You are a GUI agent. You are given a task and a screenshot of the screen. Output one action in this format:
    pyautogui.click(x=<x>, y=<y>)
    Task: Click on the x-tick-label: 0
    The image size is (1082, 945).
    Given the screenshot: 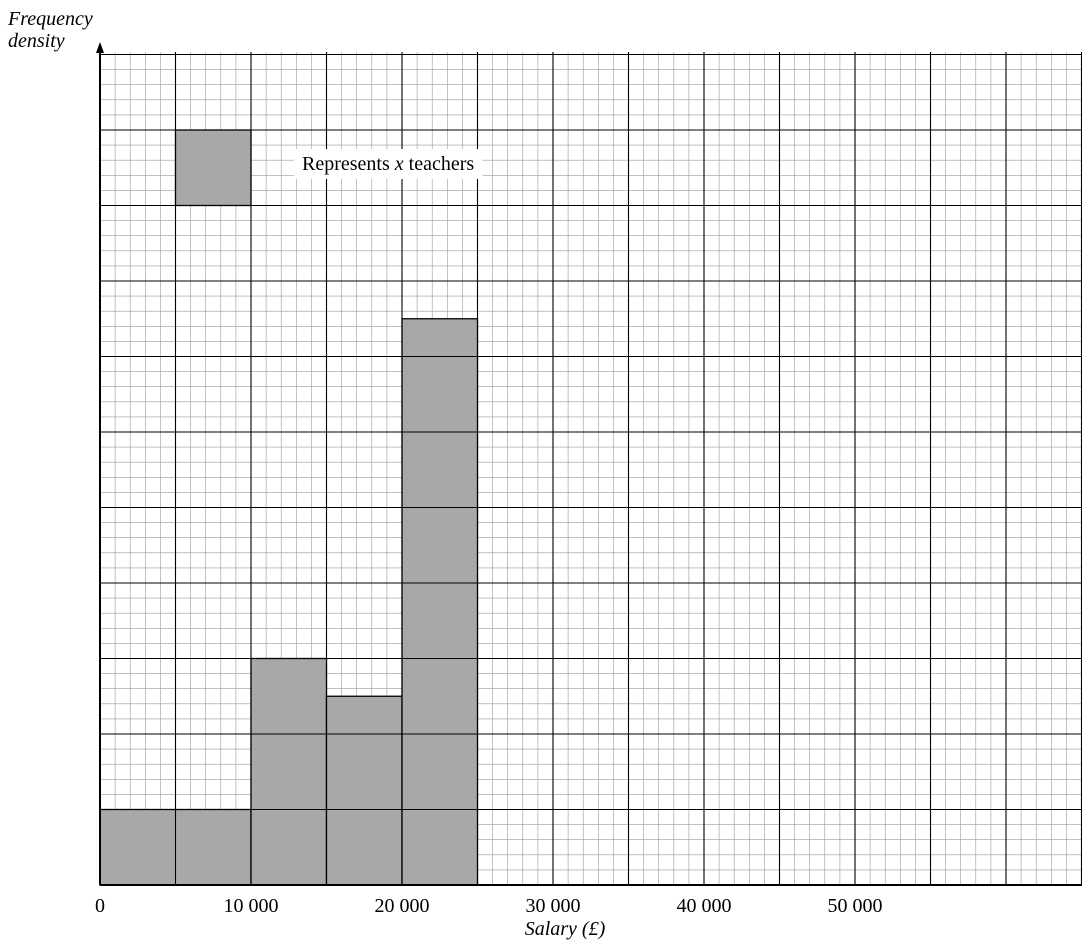 What is the action you would take?
    pyautogui.click(x=100, y=906)
    